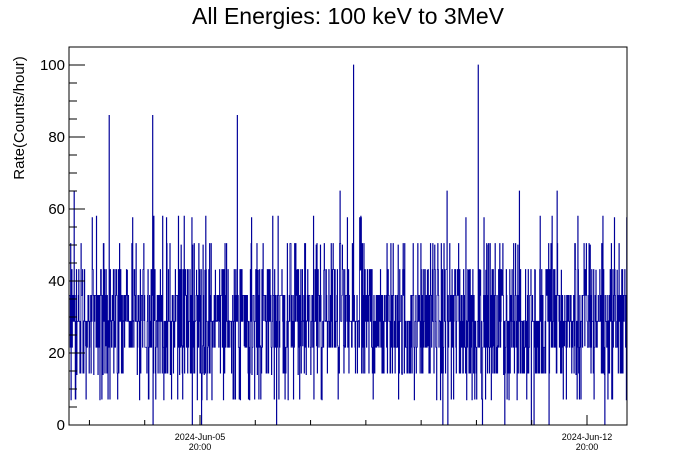 The width and height of the screenshot is (696, 472). Describe the element at coordinates (19, 117) in the screenshot. I see `y-axis-label: Rate(Counts/hour)` at that location.